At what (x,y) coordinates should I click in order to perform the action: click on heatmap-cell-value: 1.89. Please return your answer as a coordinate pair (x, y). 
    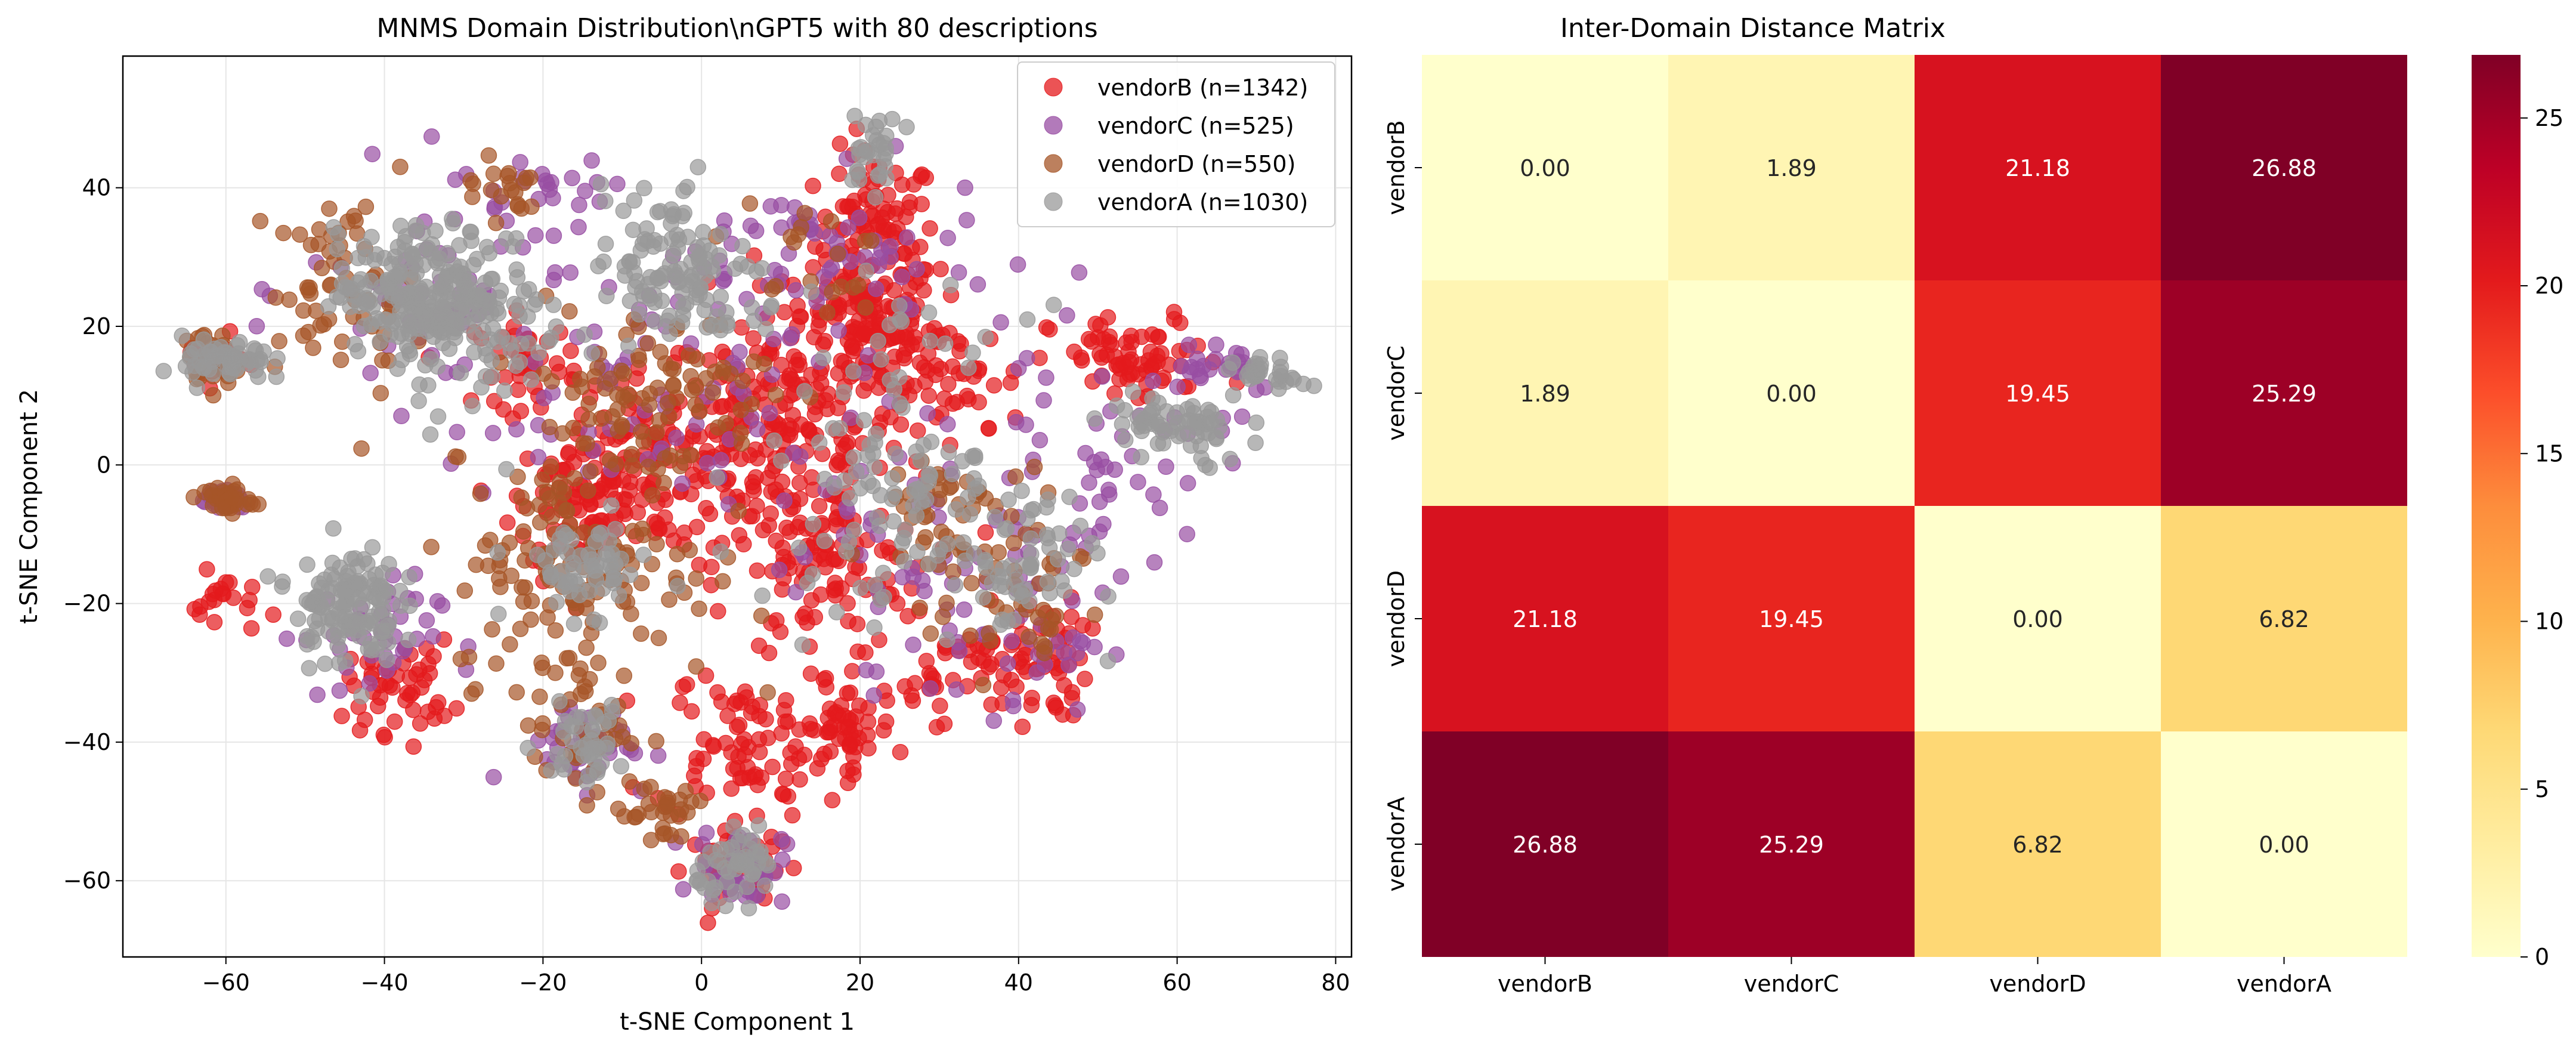
    Looking at the image, I should click on (1791, 168).